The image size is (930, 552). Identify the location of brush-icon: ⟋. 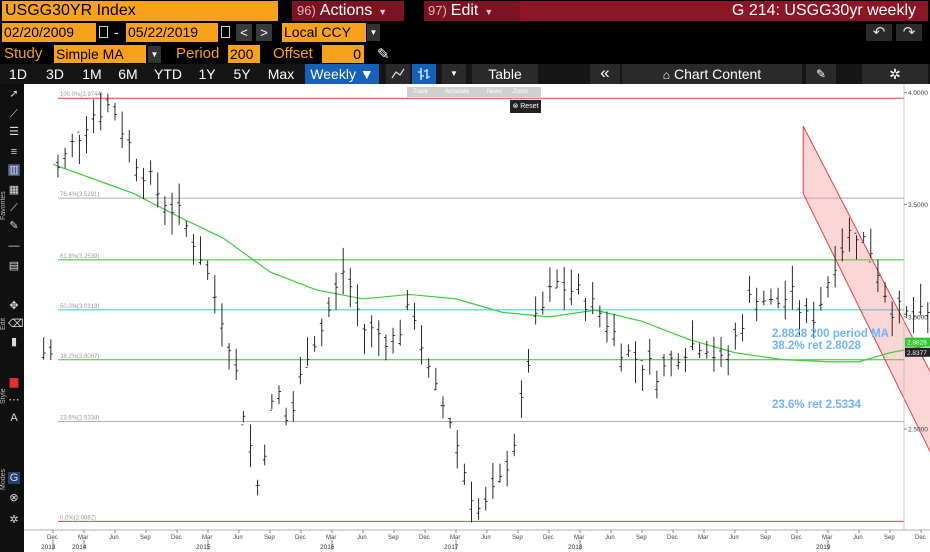
(14, 208).